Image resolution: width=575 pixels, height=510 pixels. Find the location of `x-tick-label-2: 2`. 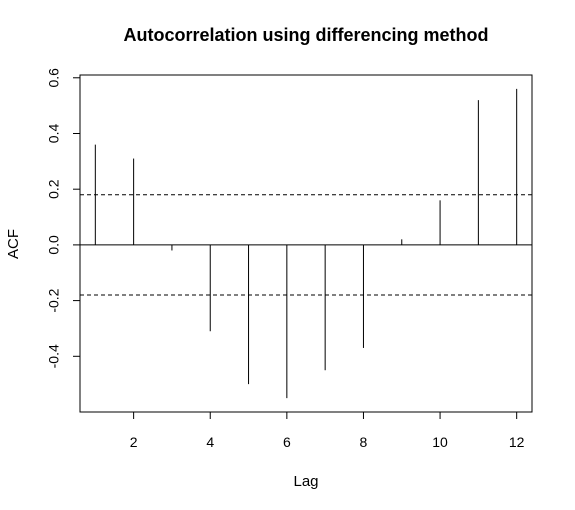

x-tick-label-2: 2 is located at coordinates (134, 442).